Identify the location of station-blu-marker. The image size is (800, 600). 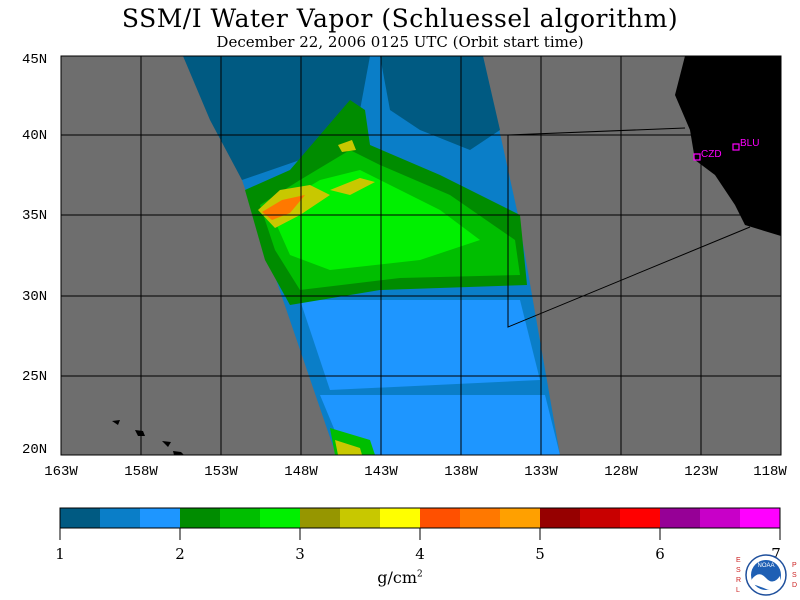
(736, 147).